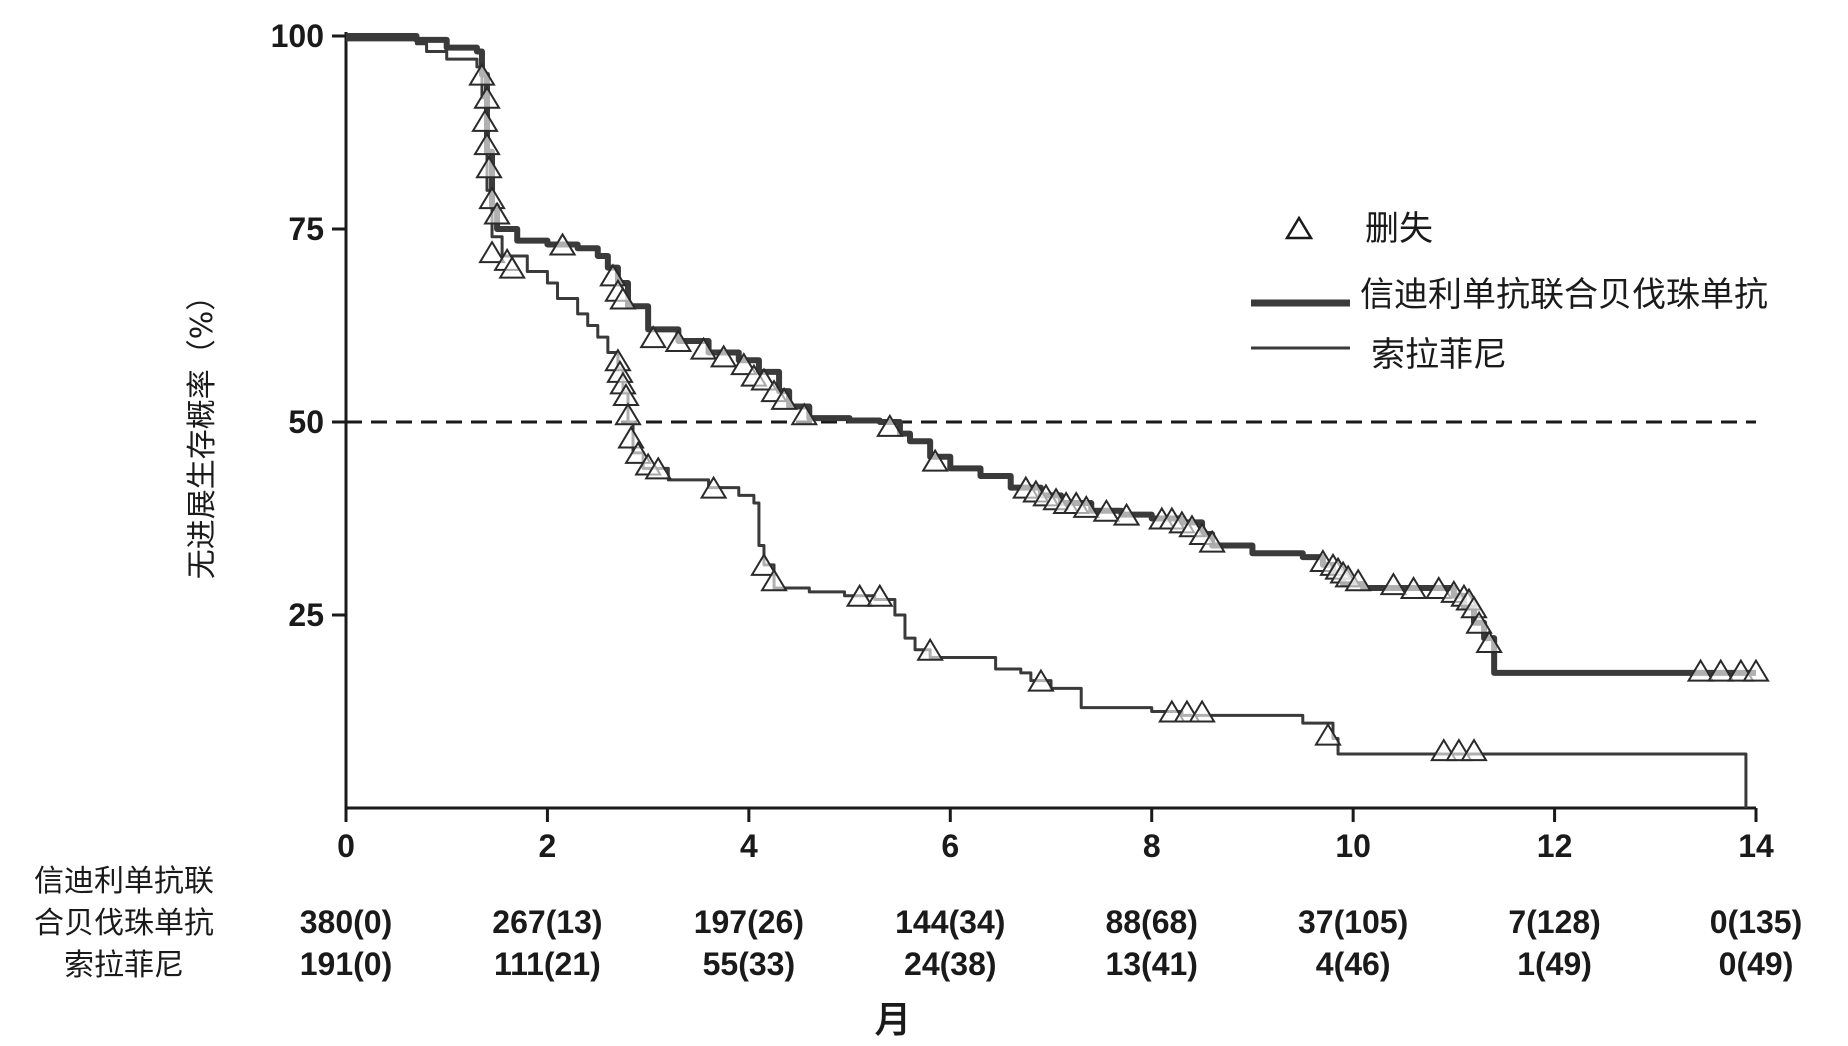 This screenshot has width=1848, height=1046. I want to click on risk-count: 0(49), so click(1756, 964).